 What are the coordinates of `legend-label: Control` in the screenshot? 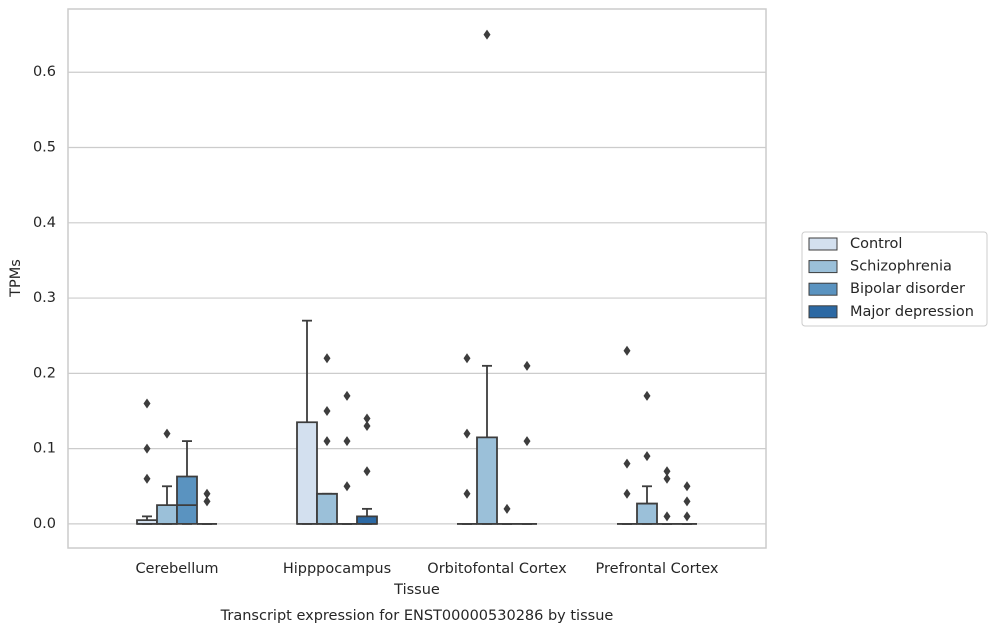 It's located at (876, 244).